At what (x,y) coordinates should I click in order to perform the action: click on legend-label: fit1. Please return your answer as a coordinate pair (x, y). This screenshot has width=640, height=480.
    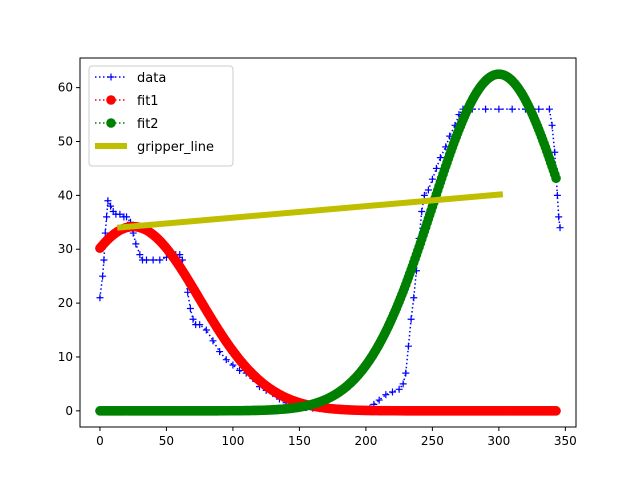
    Looking at the image, I should click on (148, 101).